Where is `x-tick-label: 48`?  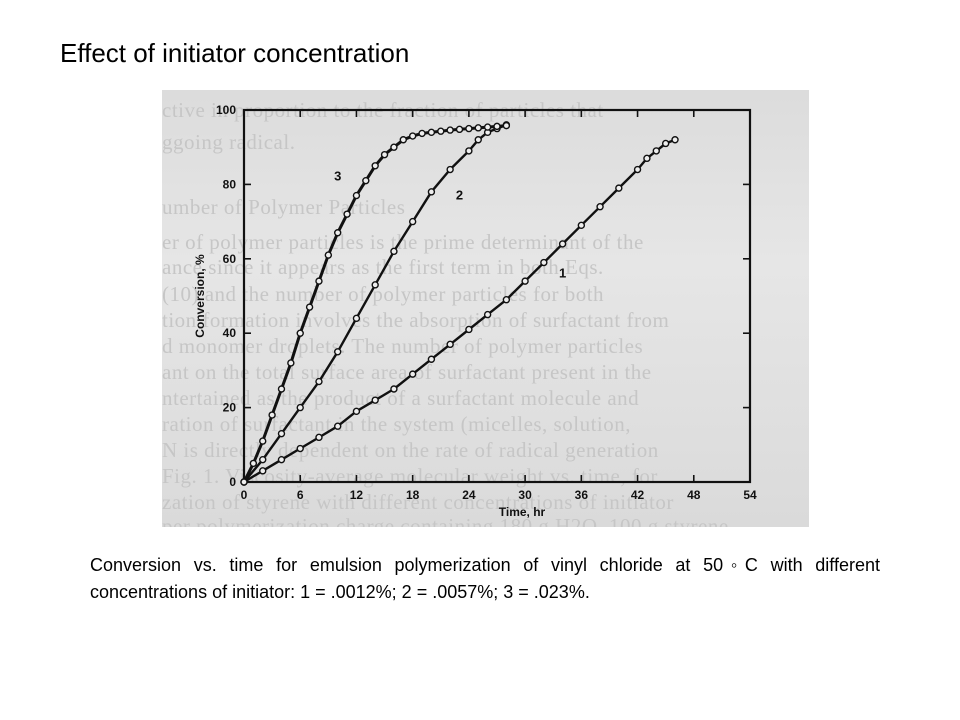 x-tick-label: 48 is located at coordinates (694, 495).